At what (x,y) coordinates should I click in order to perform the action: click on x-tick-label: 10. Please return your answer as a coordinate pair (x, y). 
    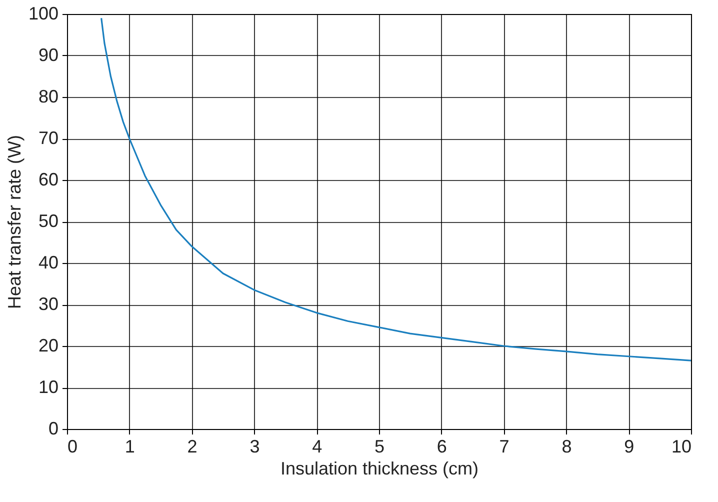
    Looking at the image, I should click on (681, 446).